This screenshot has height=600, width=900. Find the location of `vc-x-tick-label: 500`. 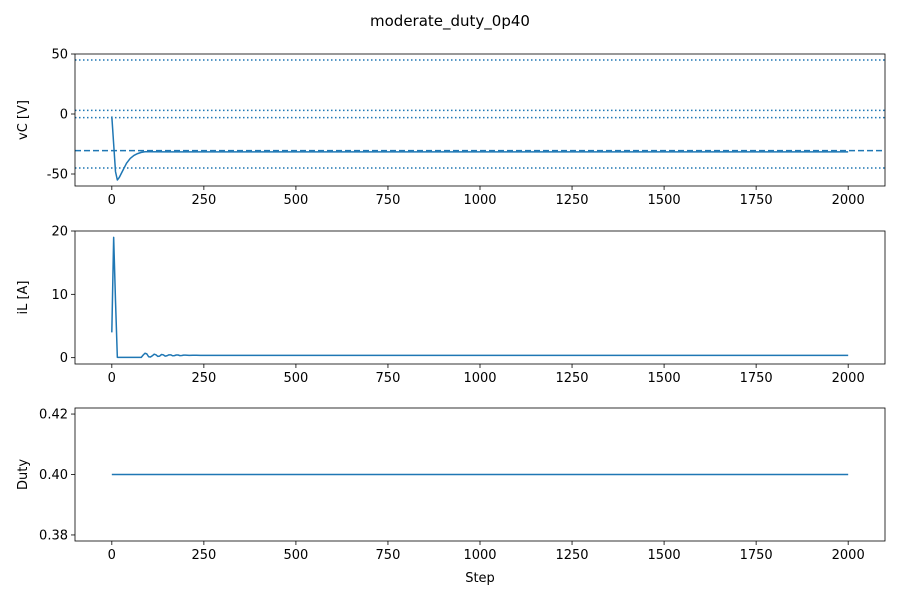

vc-x-tick-label: 500 is located at coordinates (295, 200).